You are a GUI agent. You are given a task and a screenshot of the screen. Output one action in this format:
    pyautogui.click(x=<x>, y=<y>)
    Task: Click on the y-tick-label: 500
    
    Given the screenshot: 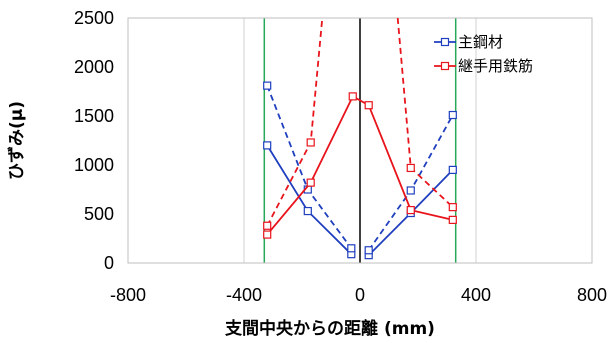 What is the action you would take?
    pyautogui.click(x=99, y=214)
    